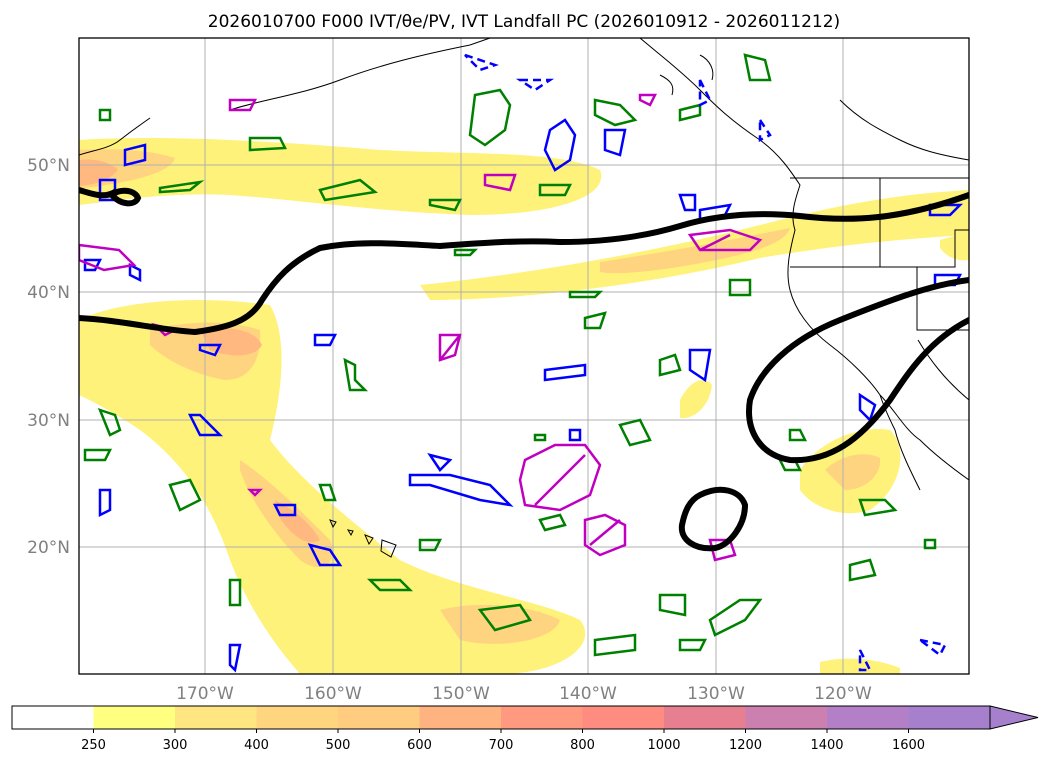 The width and height of the screenshot is (1047, 767). What do you see at coordinates (501, 745) in the screenshot?
I see `colorbar-tick-label: 700` at bounding box center [501, 745].